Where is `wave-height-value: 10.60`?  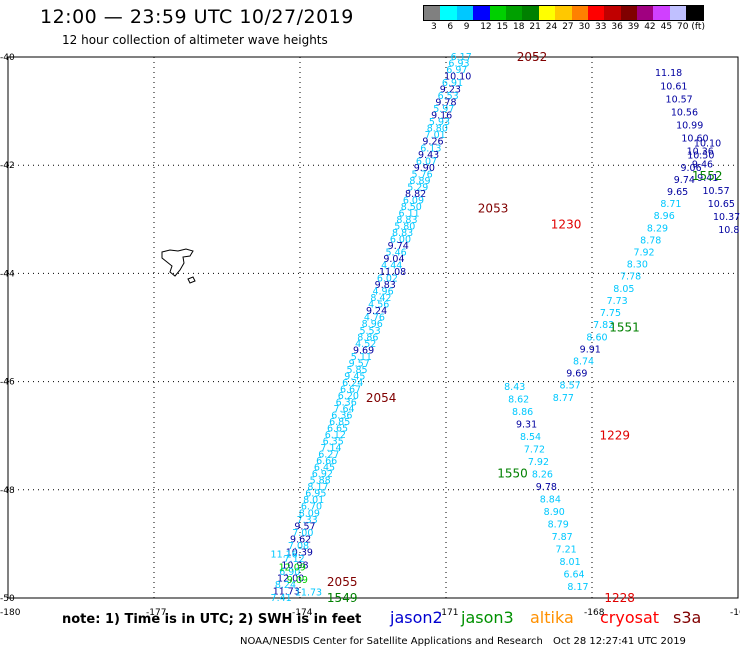
wave-height-value: 10.60 is located at coordinates (694, 139).